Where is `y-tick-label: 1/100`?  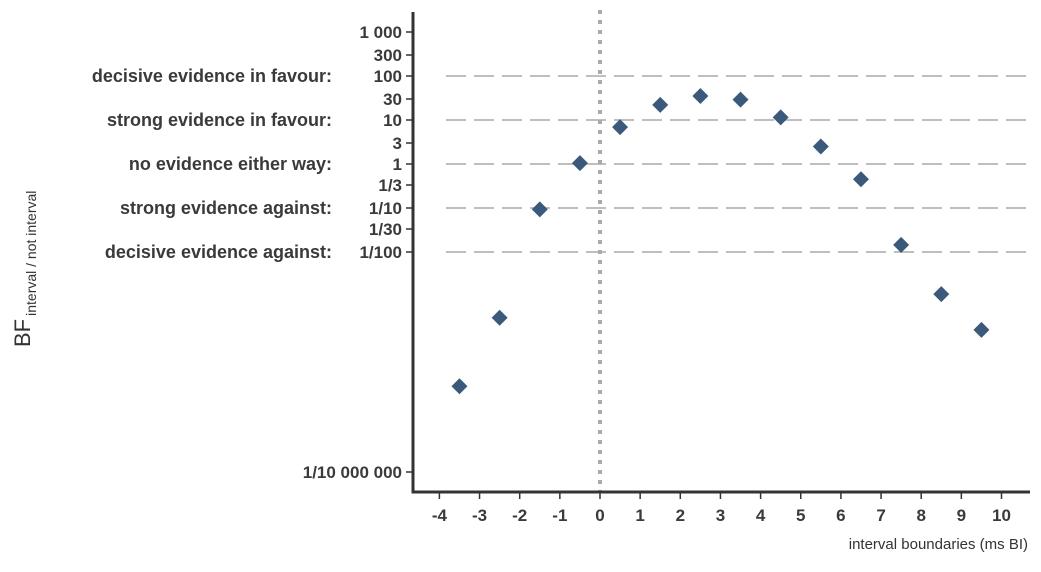
y-tick-label: 1/100 is located at coordinates (380, 252).